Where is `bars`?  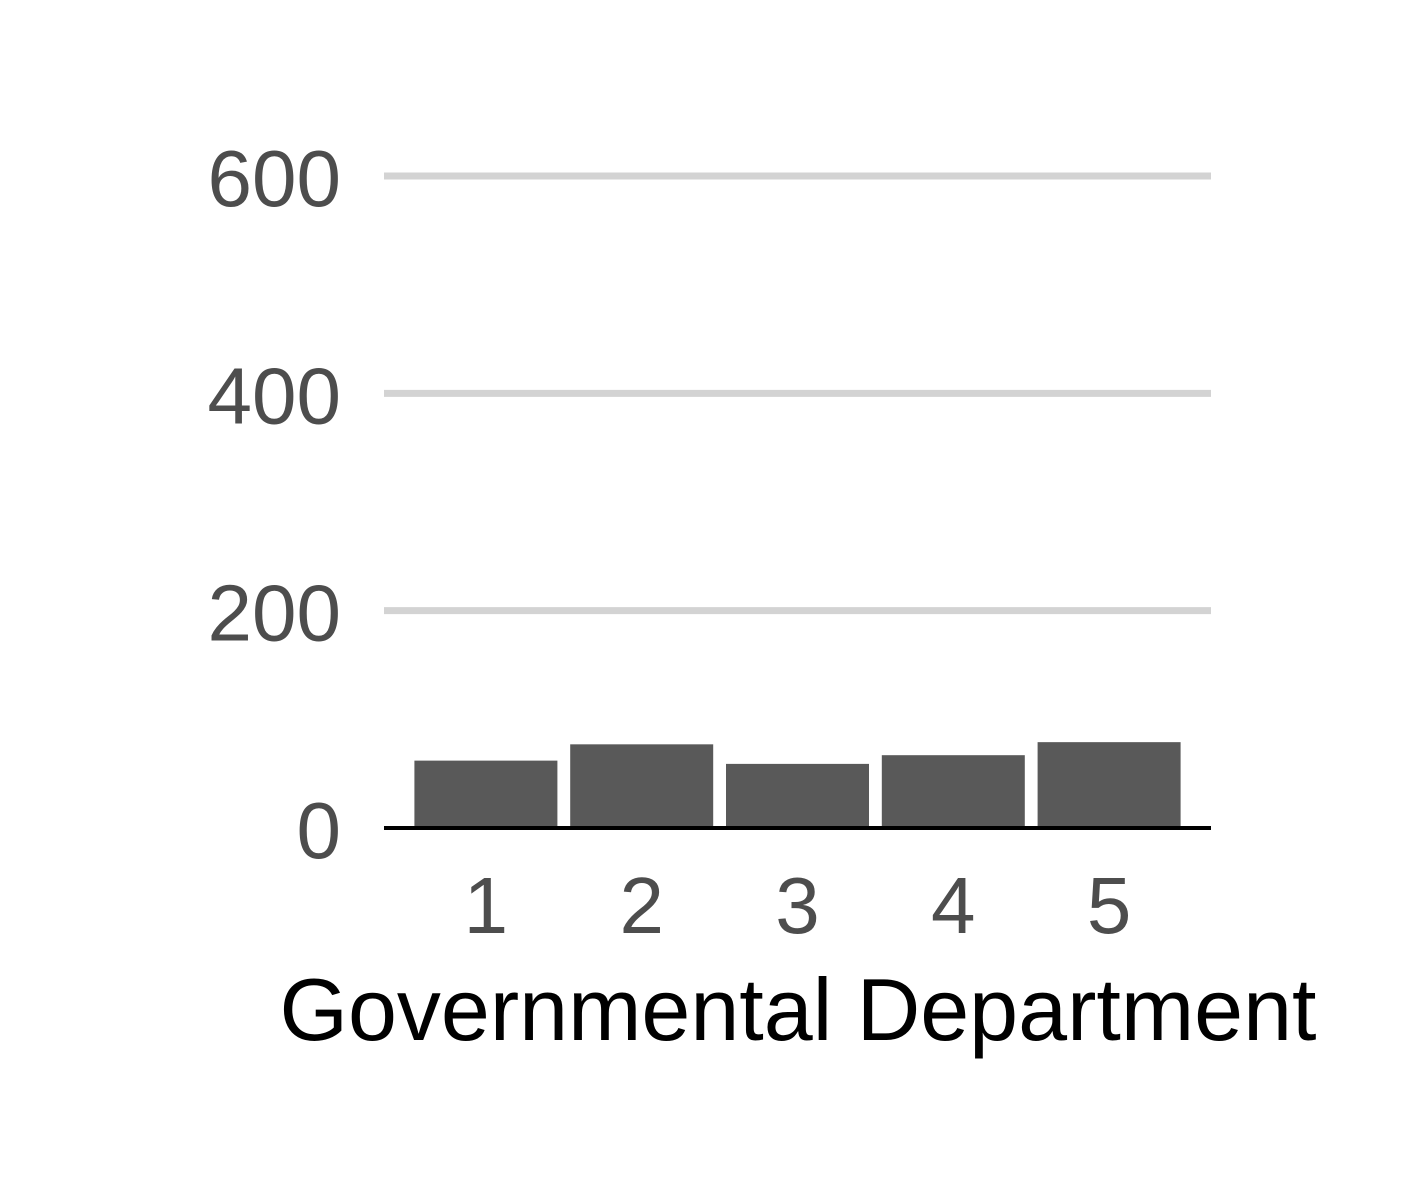
bars is located at coordinates (797, 785).